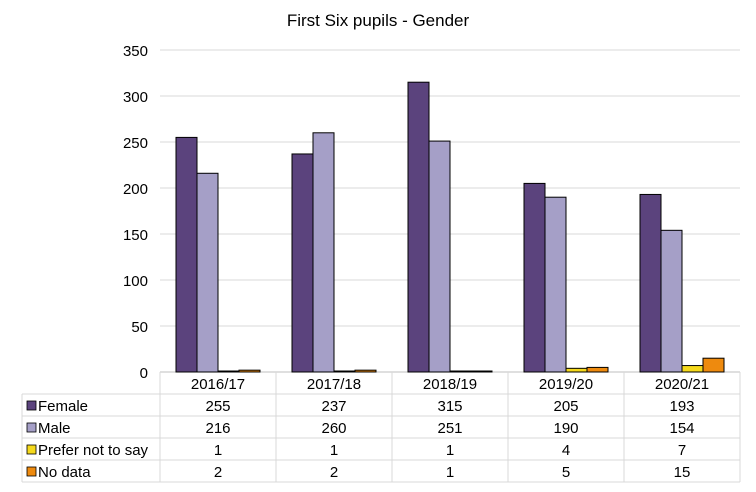  What do you see at coordinates (218, 384) in the screenshot?
I see `x-tick-label: 2016/17` at bounding box center [218, 384].